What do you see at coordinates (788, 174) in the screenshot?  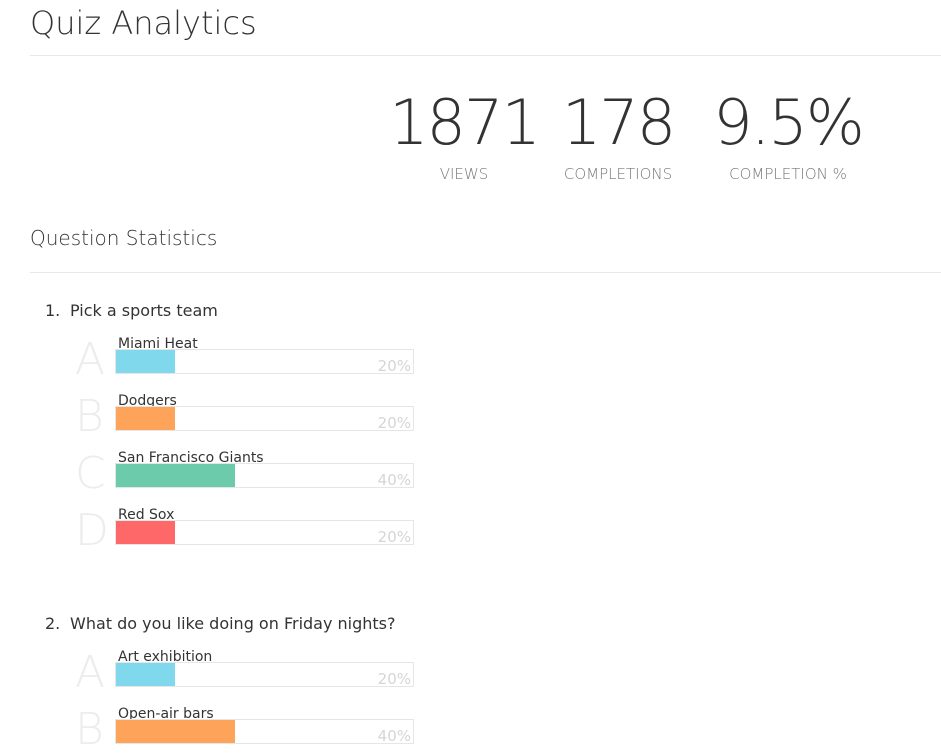 I see `stat-label: COMPLETION %` at bounding box center [788, 174].